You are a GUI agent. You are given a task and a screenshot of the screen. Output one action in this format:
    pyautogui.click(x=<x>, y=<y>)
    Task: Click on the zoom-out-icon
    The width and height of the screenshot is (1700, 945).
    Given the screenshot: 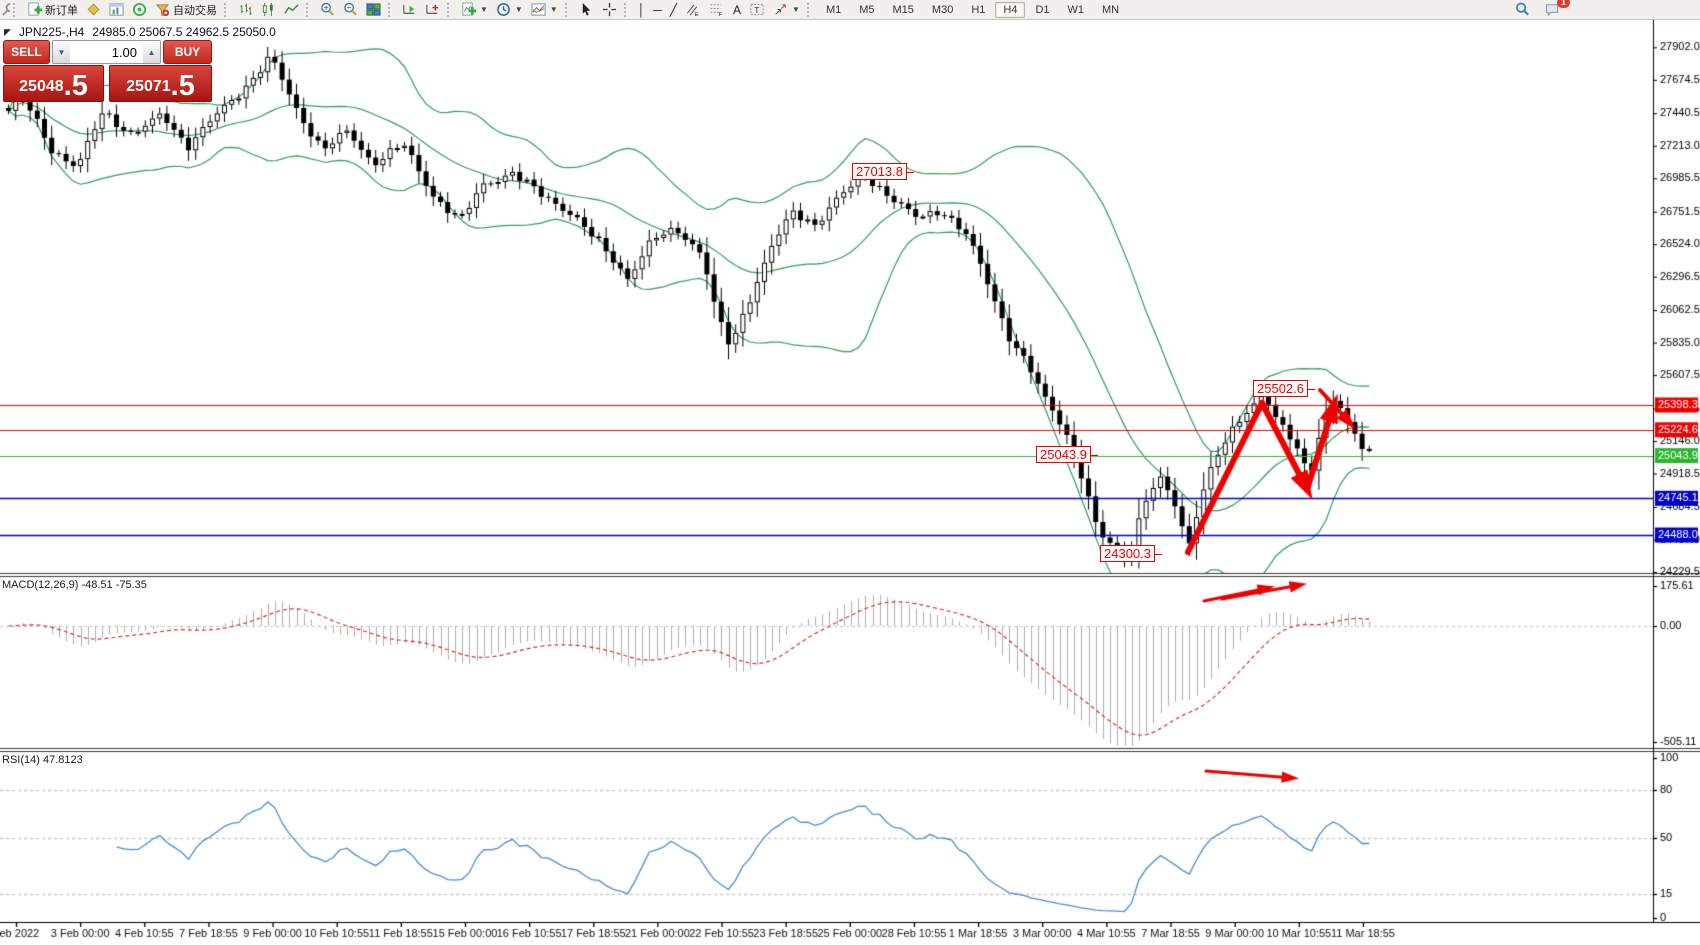 What is the action you would take?
    pyautogui.click(x=350, y=9)
    